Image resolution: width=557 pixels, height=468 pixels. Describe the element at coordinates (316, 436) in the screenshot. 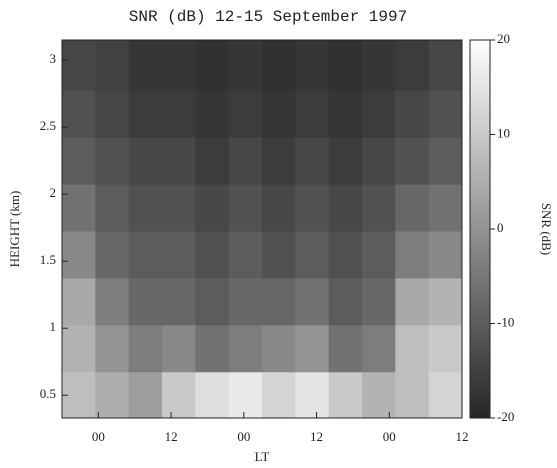

I see `x-tick-label: 12` at that location.